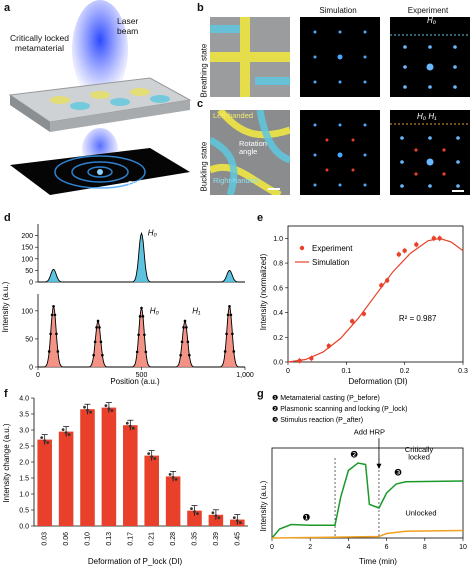 The height and width of the screenshot is (568, 474). Describe the element at coordinates (27, 311) in the screenshot. I see `d-y-tick-label: 100` at that location.